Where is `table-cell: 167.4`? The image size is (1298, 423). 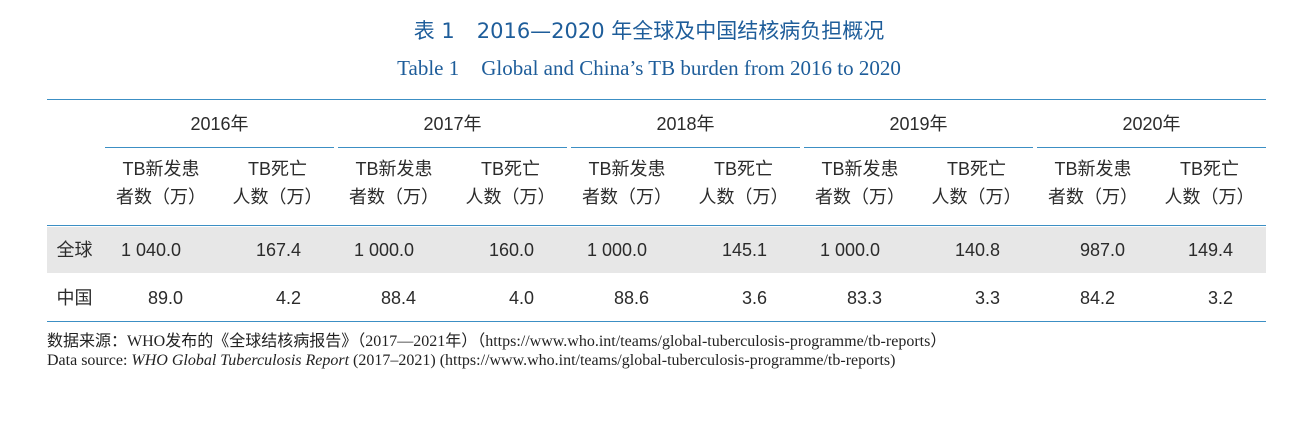
table-cell: 167.4 is located at coordinates (278, 250).